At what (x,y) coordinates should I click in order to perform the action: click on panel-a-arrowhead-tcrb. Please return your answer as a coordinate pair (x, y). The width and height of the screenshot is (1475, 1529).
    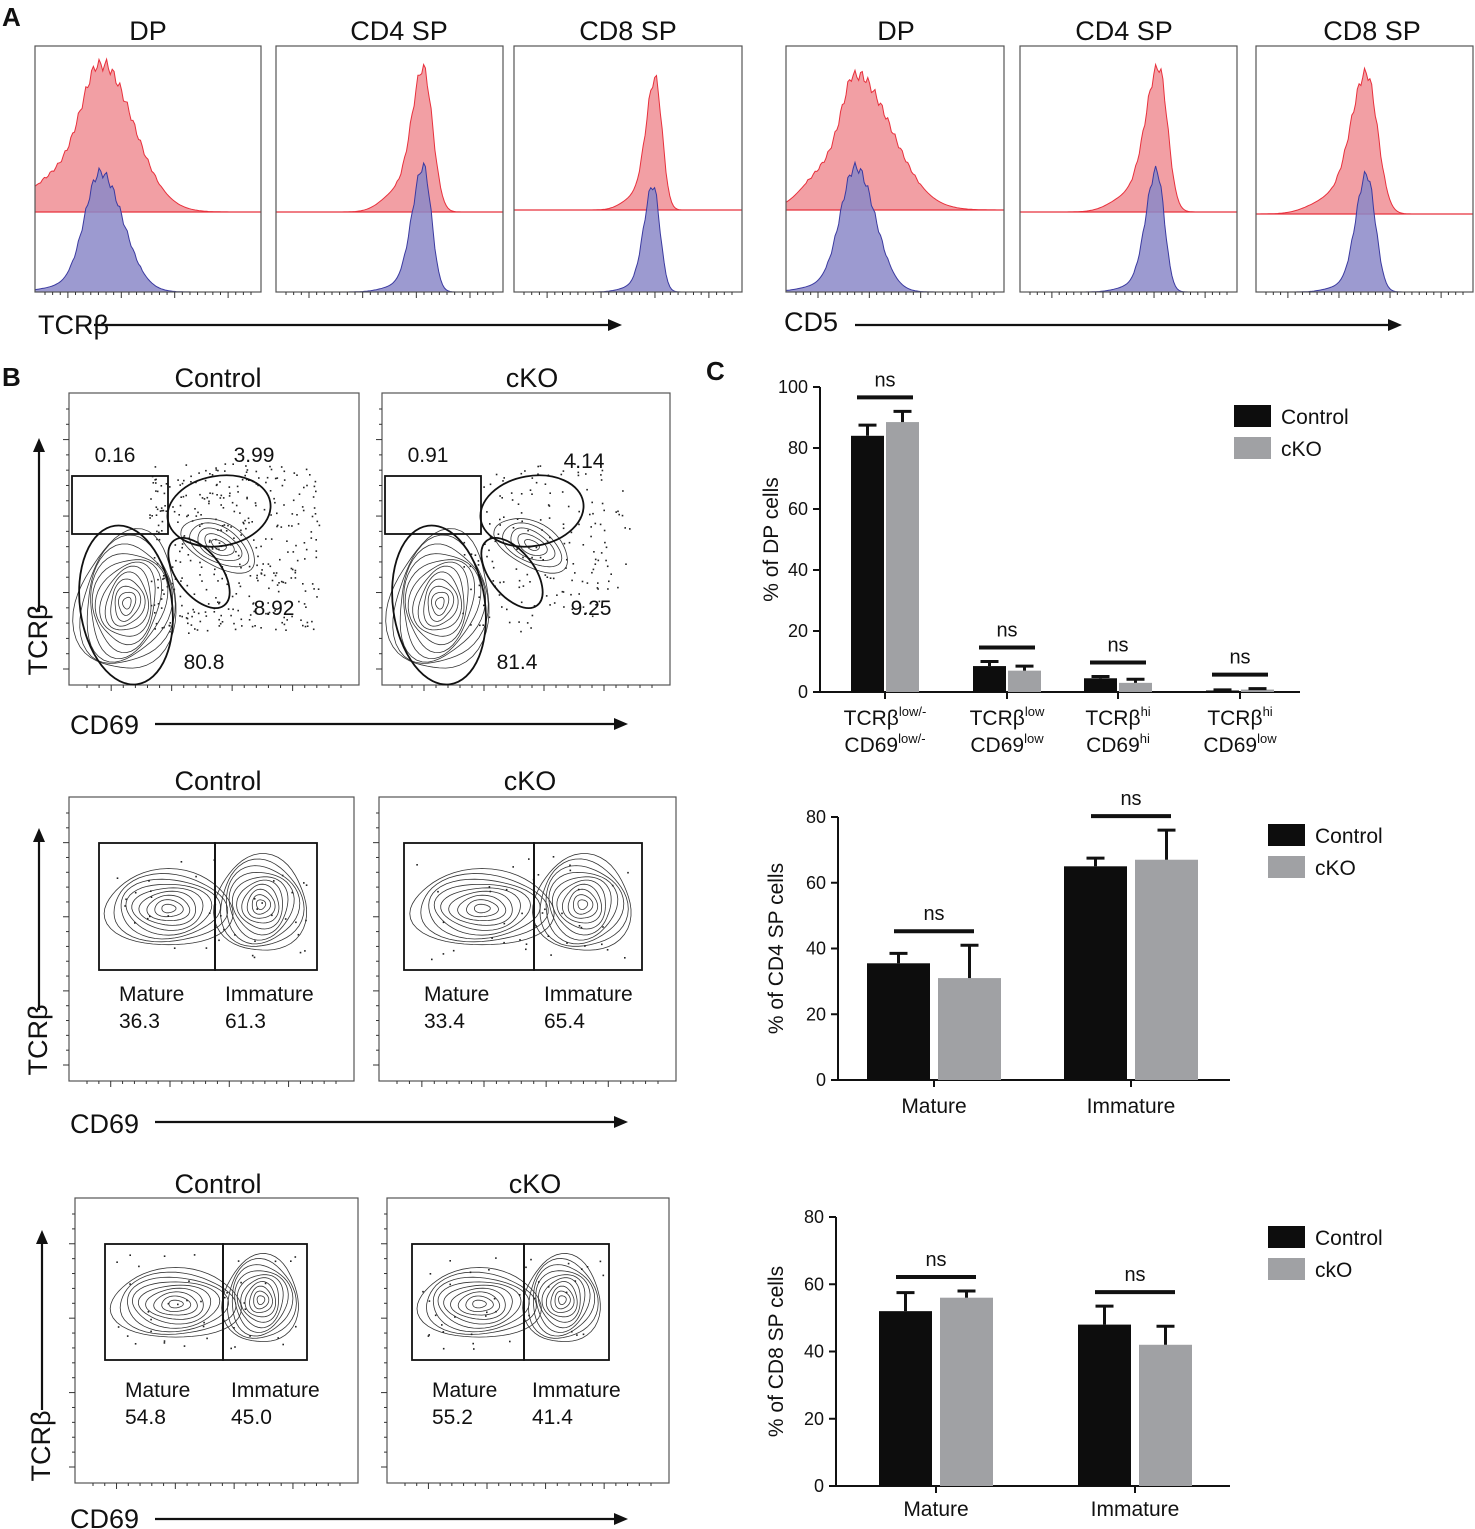
    Looking at the image, I should click on (615, 325).